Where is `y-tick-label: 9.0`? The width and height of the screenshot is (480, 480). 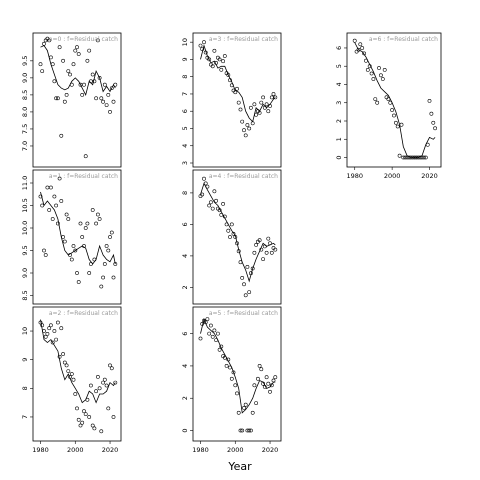
y-tick-label: 9.0 is located at coordinates (25, 273).